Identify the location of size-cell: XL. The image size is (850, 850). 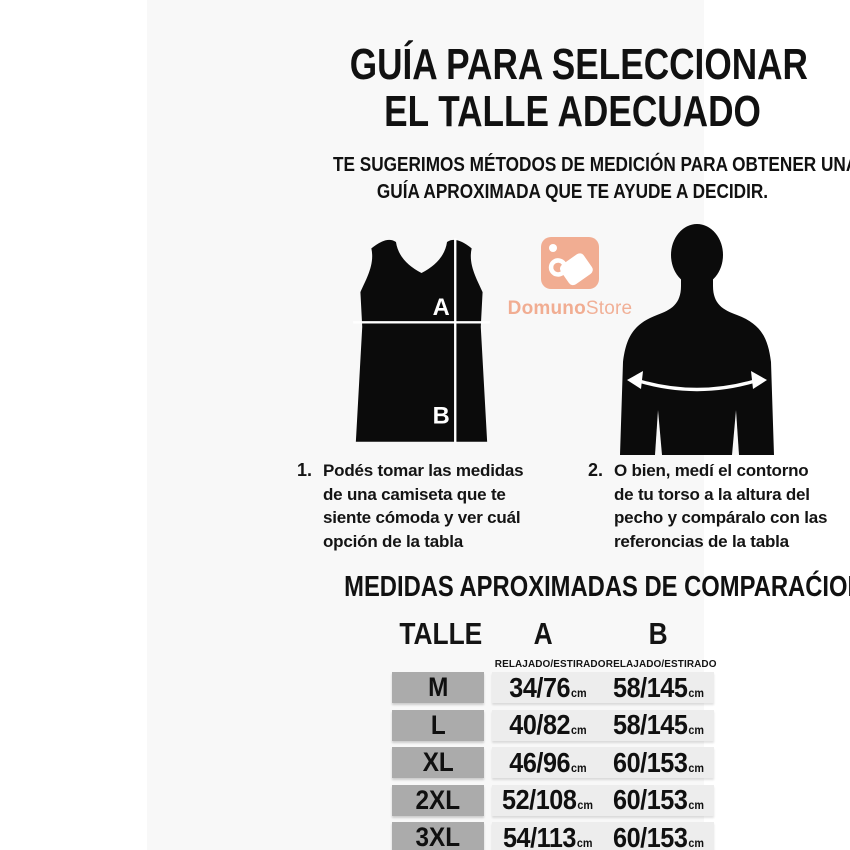
(438, 762).